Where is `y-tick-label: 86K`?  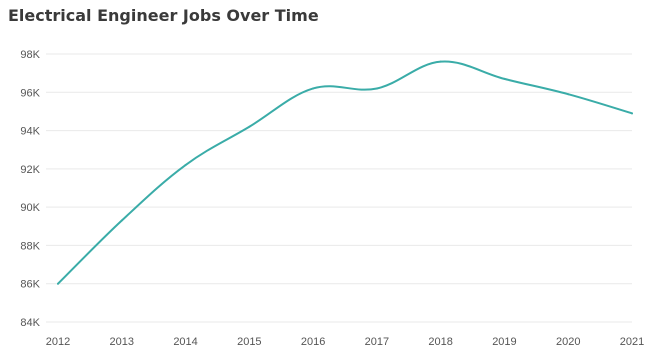
y-tick-label: 86K is located at coordinates (30, 285).